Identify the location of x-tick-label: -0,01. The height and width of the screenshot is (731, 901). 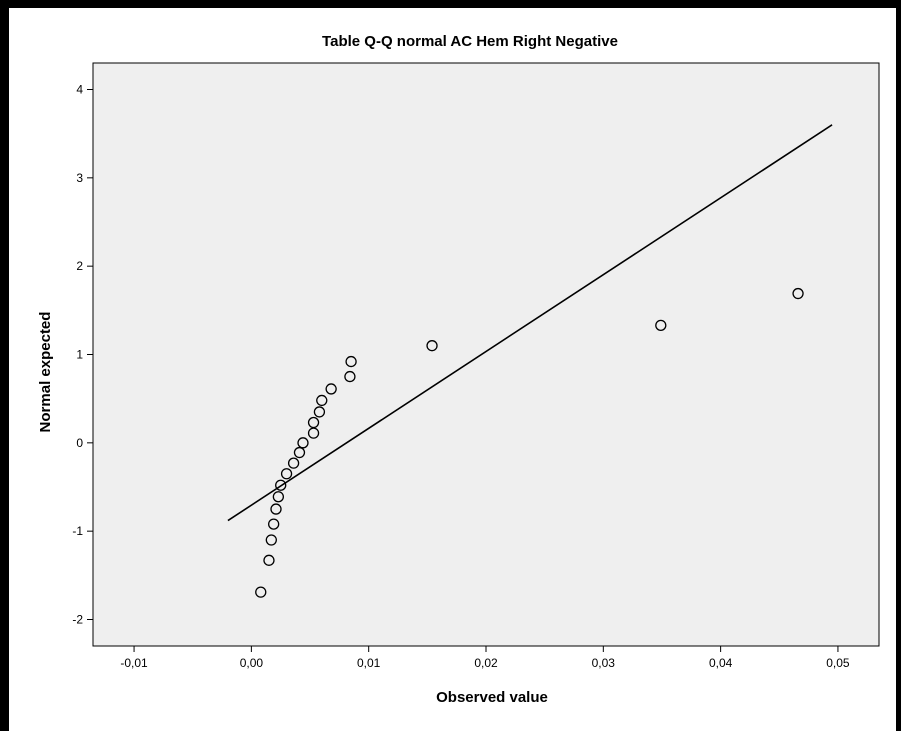
(134, 663).